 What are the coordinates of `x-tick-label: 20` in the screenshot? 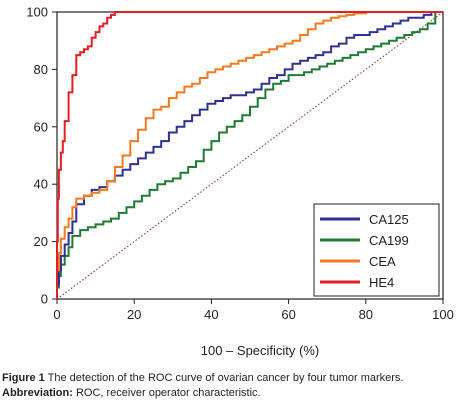 It's located at (134, 314).